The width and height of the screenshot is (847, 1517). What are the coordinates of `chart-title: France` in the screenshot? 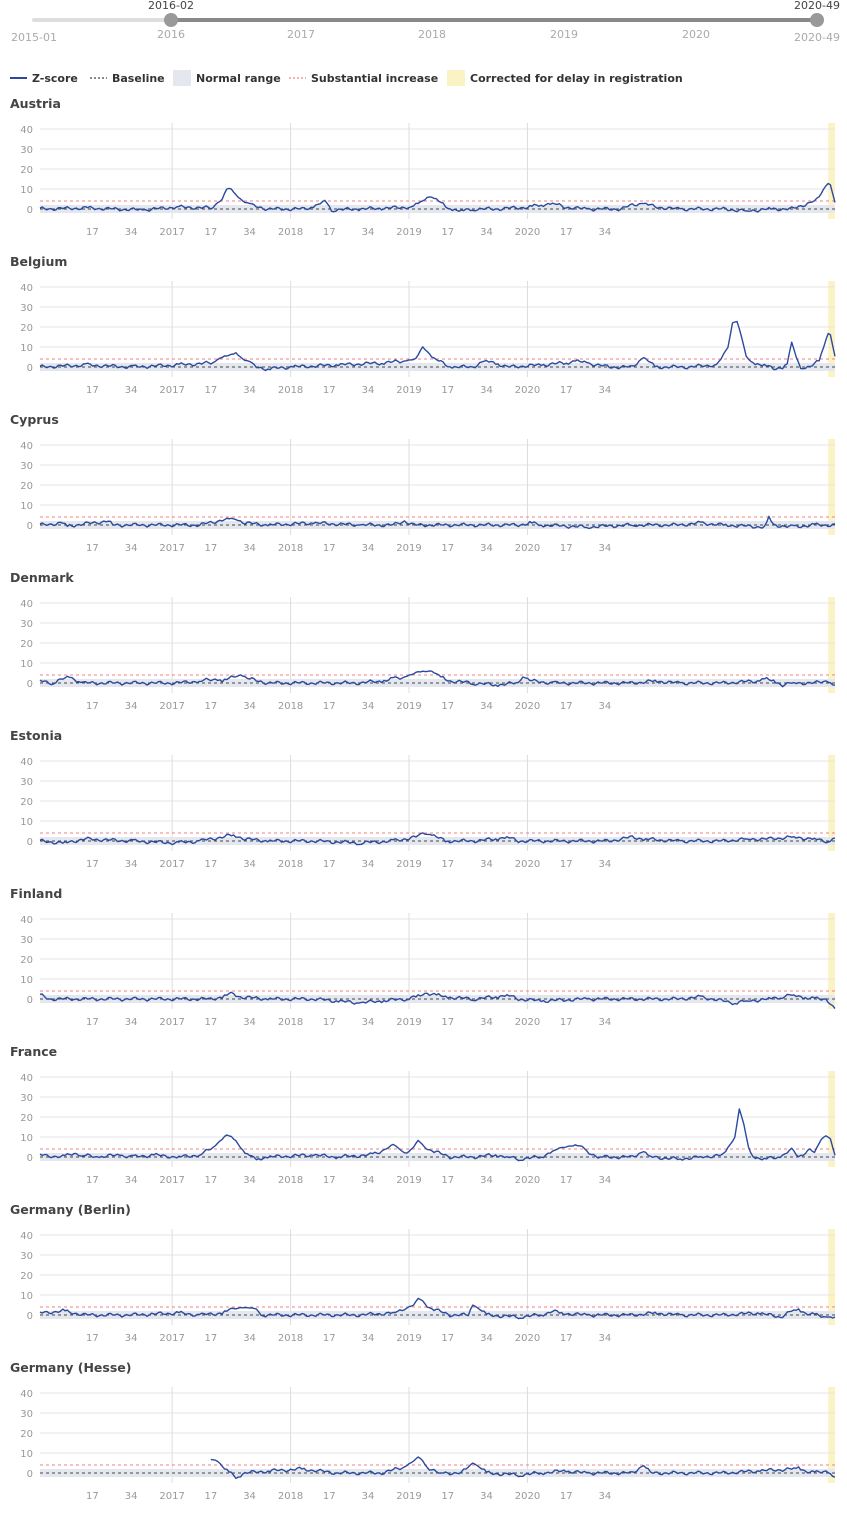 It's located at (33, 1051).